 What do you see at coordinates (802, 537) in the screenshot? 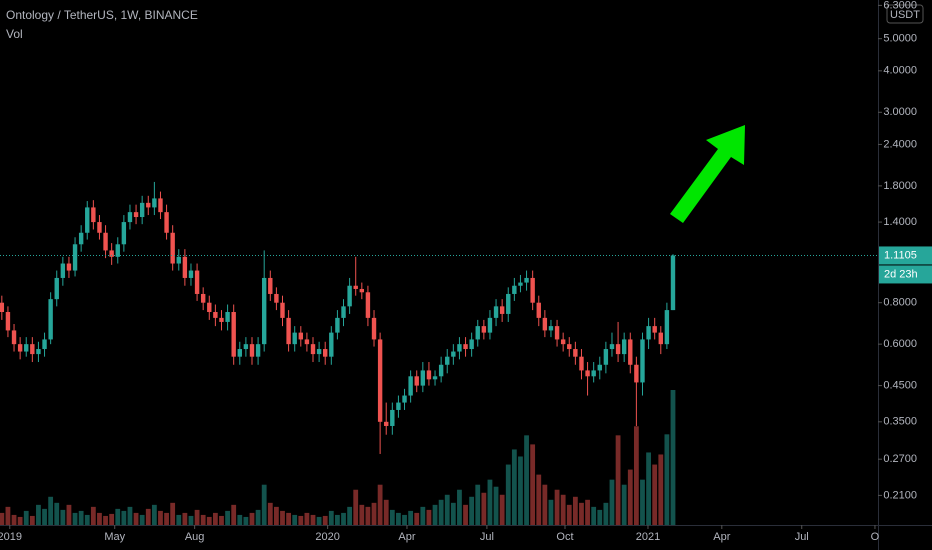
I see `x-tick-label: Jul` at bounding box center [802, 537].